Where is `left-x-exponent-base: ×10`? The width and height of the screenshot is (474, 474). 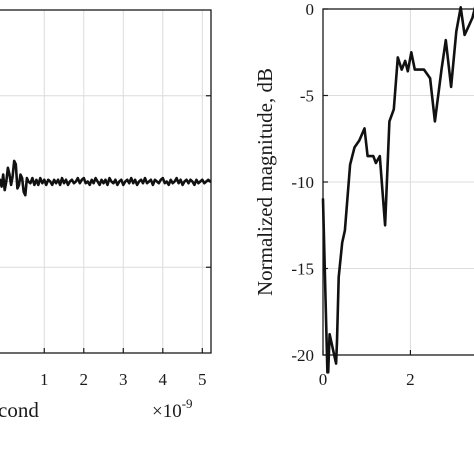 left-x-exponent-base: ×10 is located at coordinates (167, 411).